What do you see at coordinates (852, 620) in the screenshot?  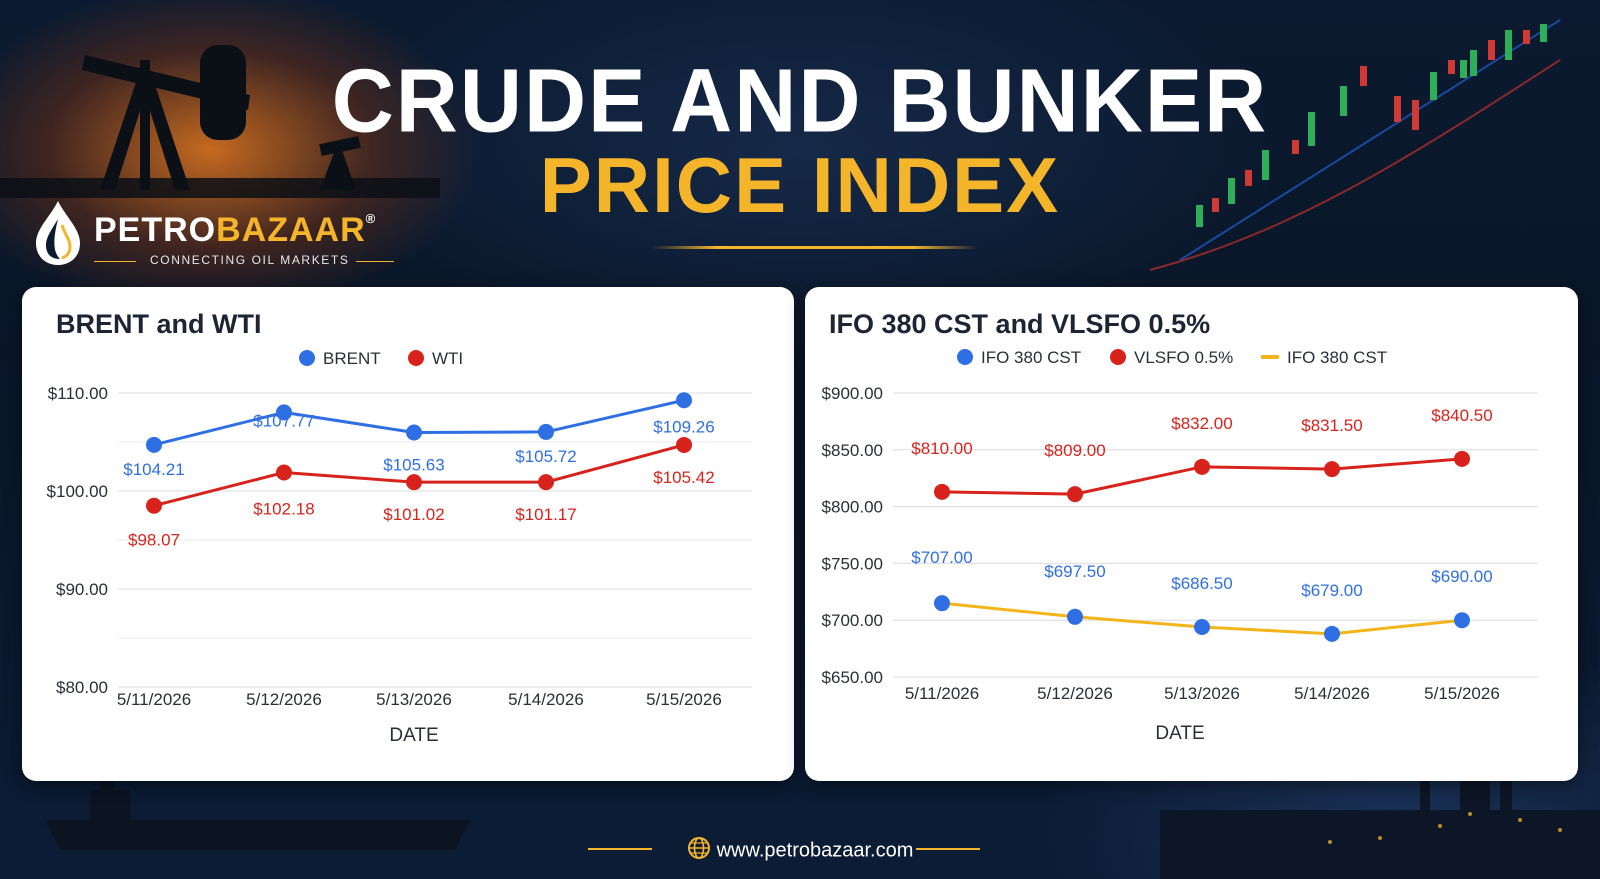 I see `y-tick-label: $700.00` at bounding box center [852, 620].